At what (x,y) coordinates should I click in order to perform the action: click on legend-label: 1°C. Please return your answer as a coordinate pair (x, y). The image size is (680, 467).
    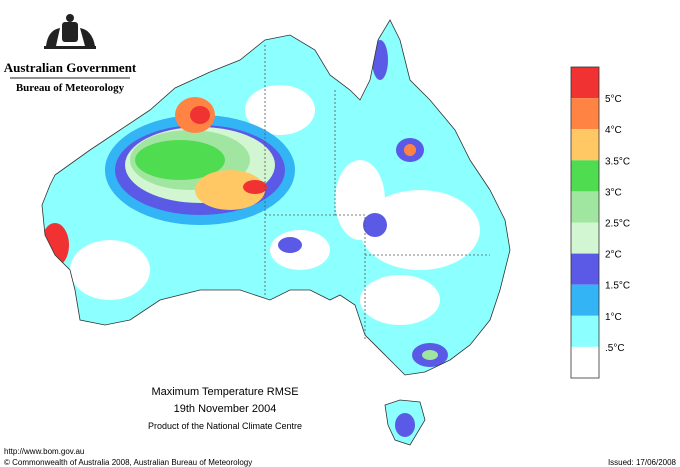
    Looking at the image, I should click on (613, 317).